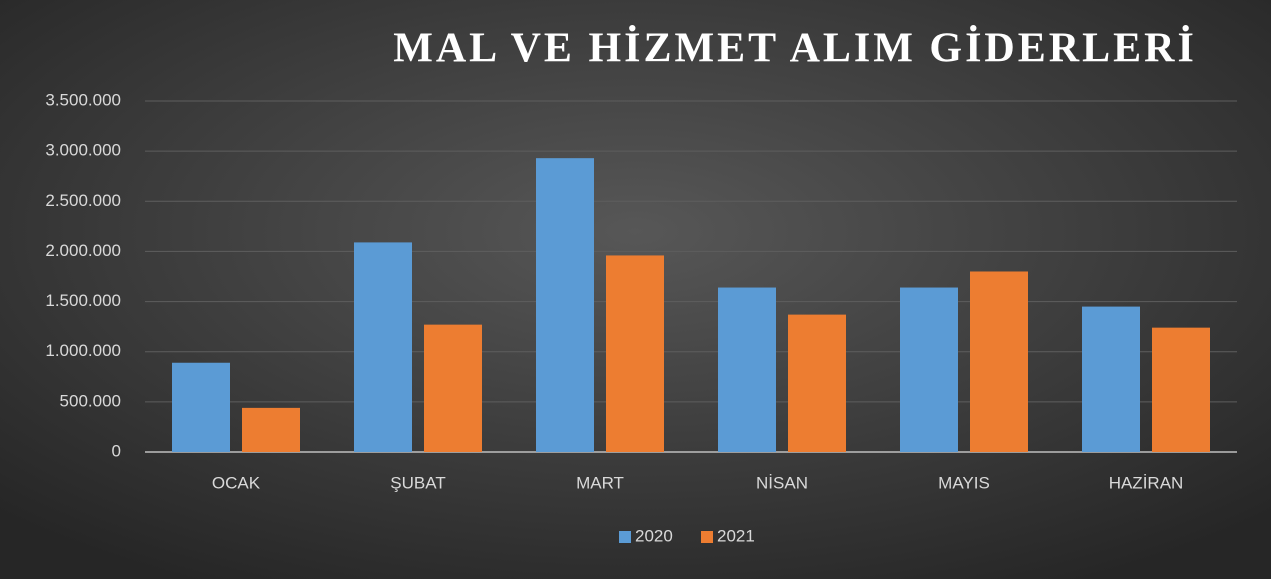  I want to click on x-tick-label: OCAK, so click(236, 482).